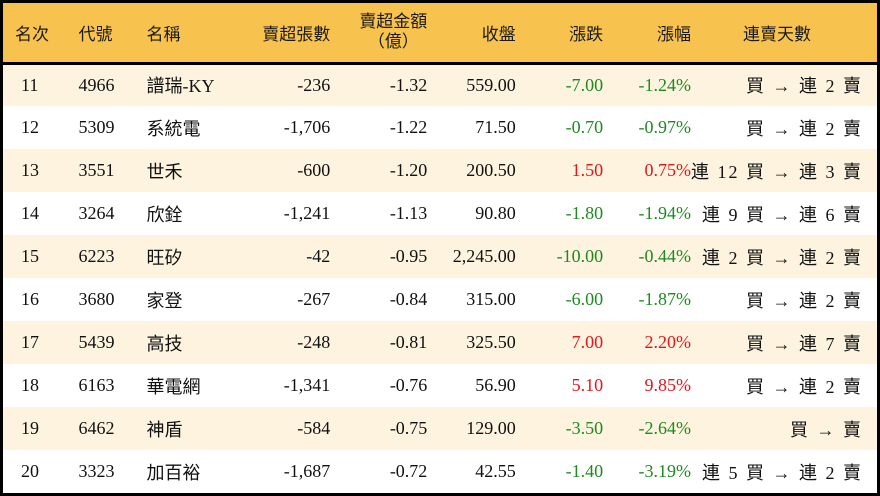 This screenshot has height=496, width=880. I want to click on cell-streak: 連 9 買 → 連 6 賣, so click(782, 214).